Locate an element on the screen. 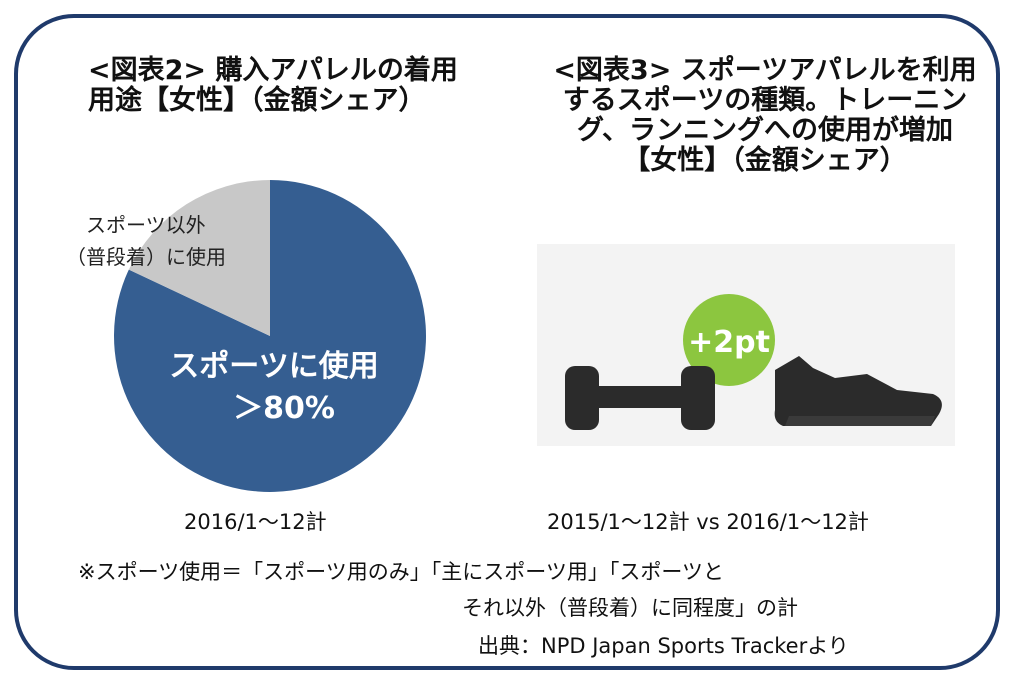  left-title-line2: 用途【女性】（金額シェア） is located at coordinates (257, 100).